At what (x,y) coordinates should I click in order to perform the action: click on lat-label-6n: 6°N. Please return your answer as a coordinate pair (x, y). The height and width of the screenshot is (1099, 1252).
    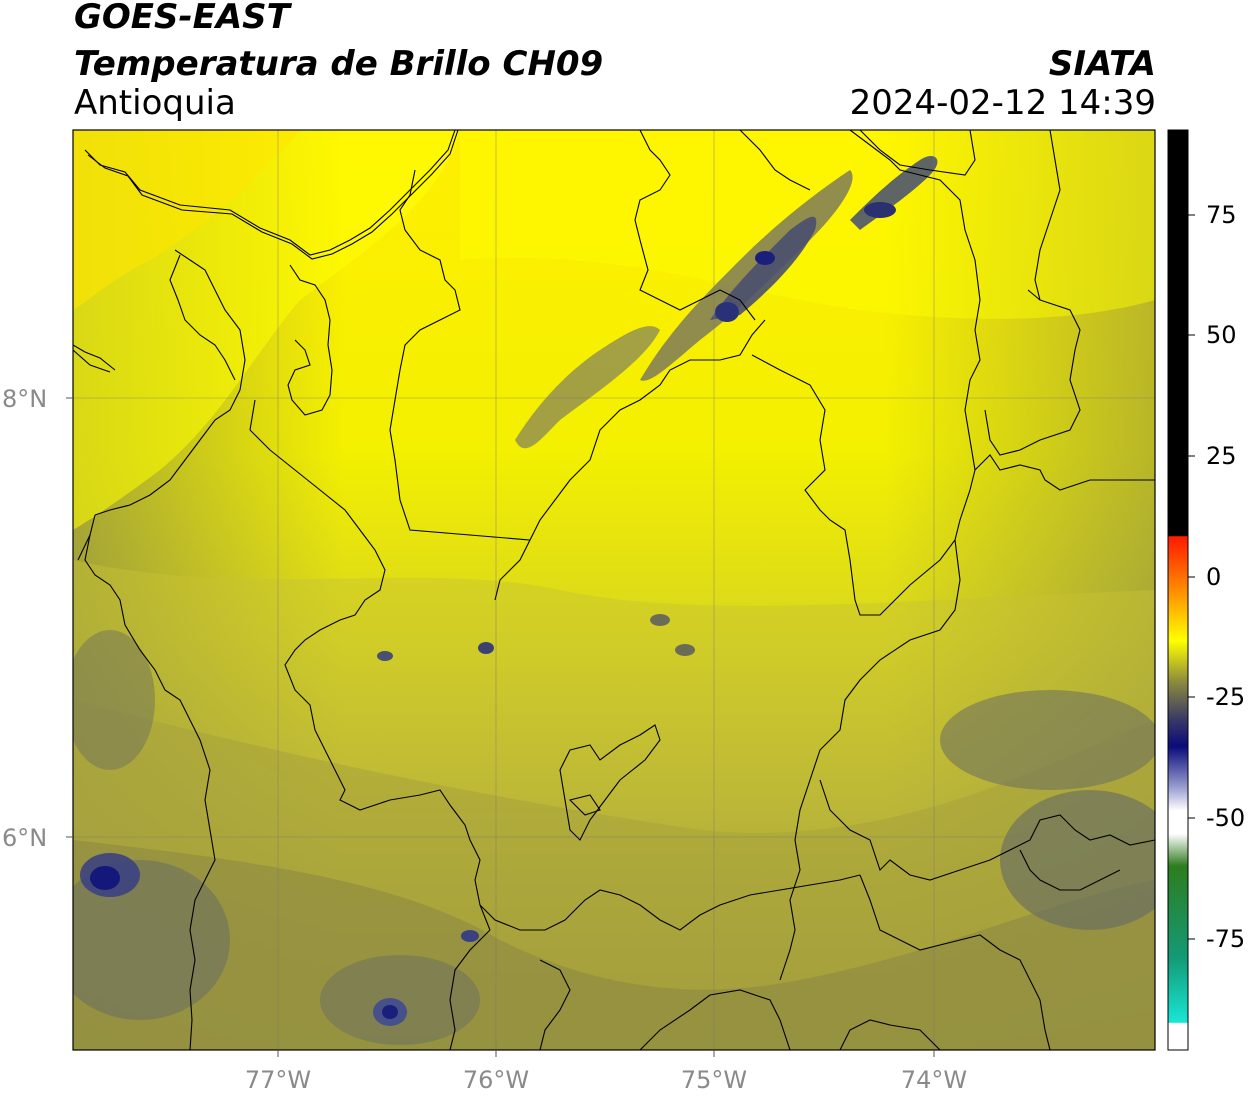
    Looking at the image, I should click on (25, 838).